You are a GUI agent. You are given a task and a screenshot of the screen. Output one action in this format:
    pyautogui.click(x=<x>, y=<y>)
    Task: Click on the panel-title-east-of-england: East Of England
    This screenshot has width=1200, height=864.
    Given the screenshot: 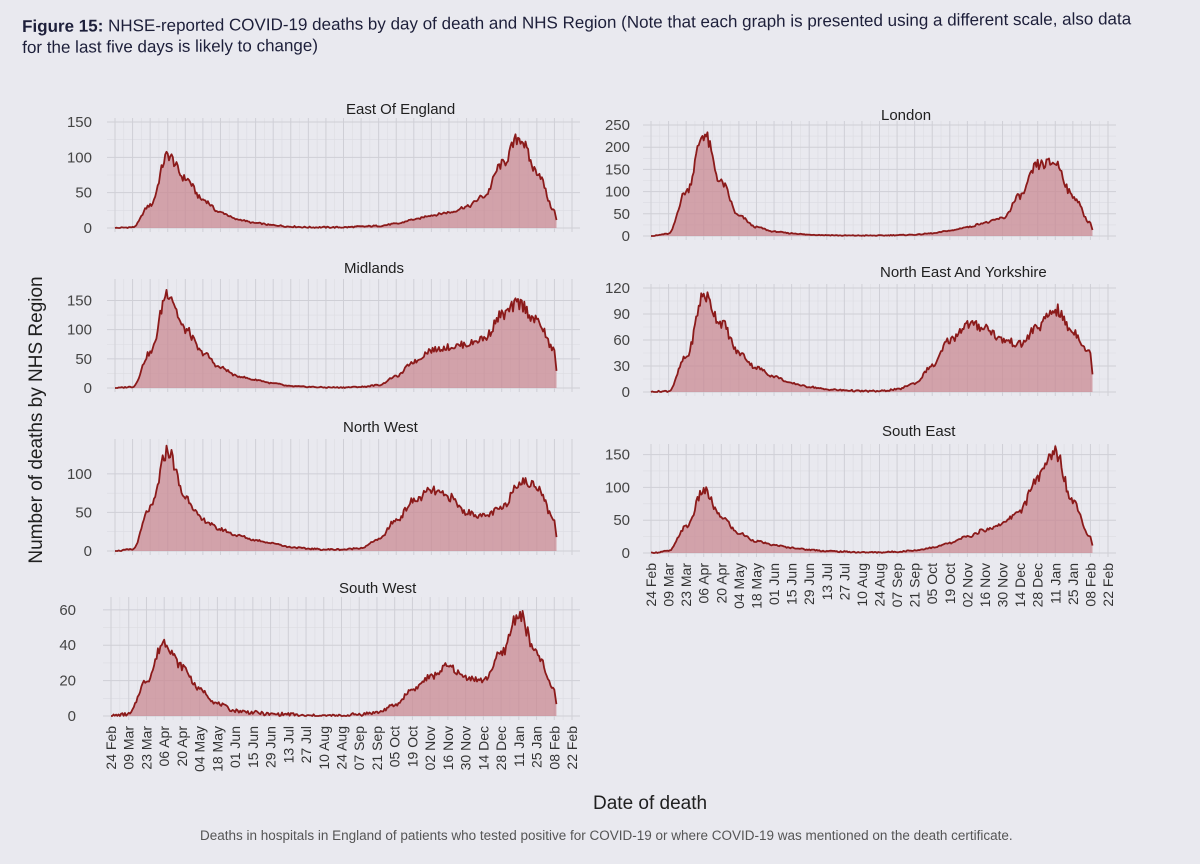 What is the action you would take?
    pyautogui.click(x=401, y=109)
    